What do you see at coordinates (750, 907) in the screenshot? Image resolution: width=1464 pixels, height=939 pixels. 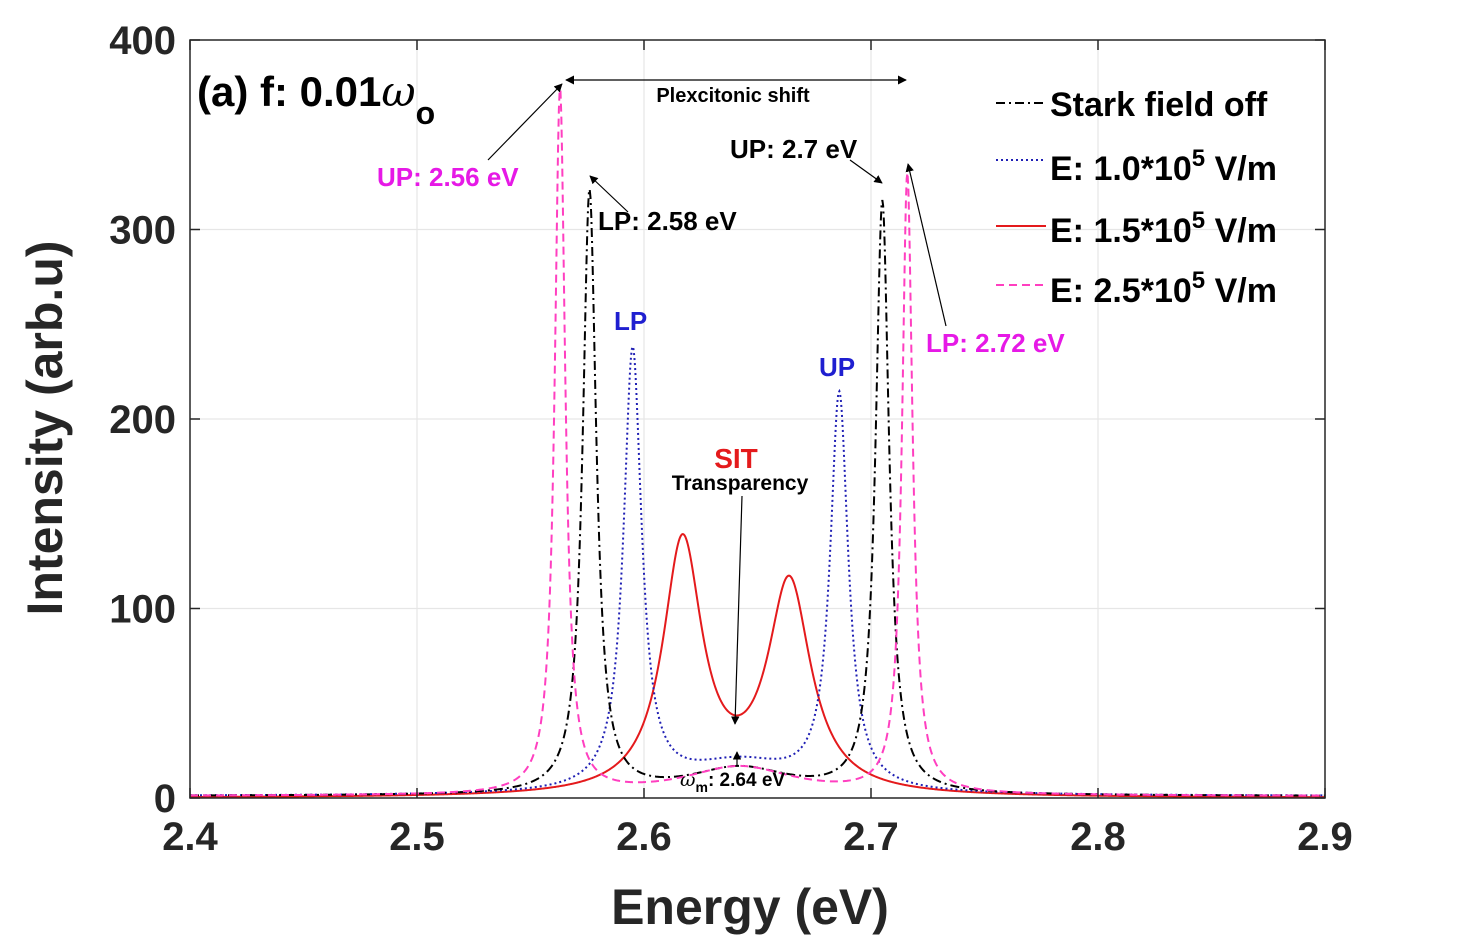 I see `x-axis-title: Energy (eV)` at bounding box center [750, 907].